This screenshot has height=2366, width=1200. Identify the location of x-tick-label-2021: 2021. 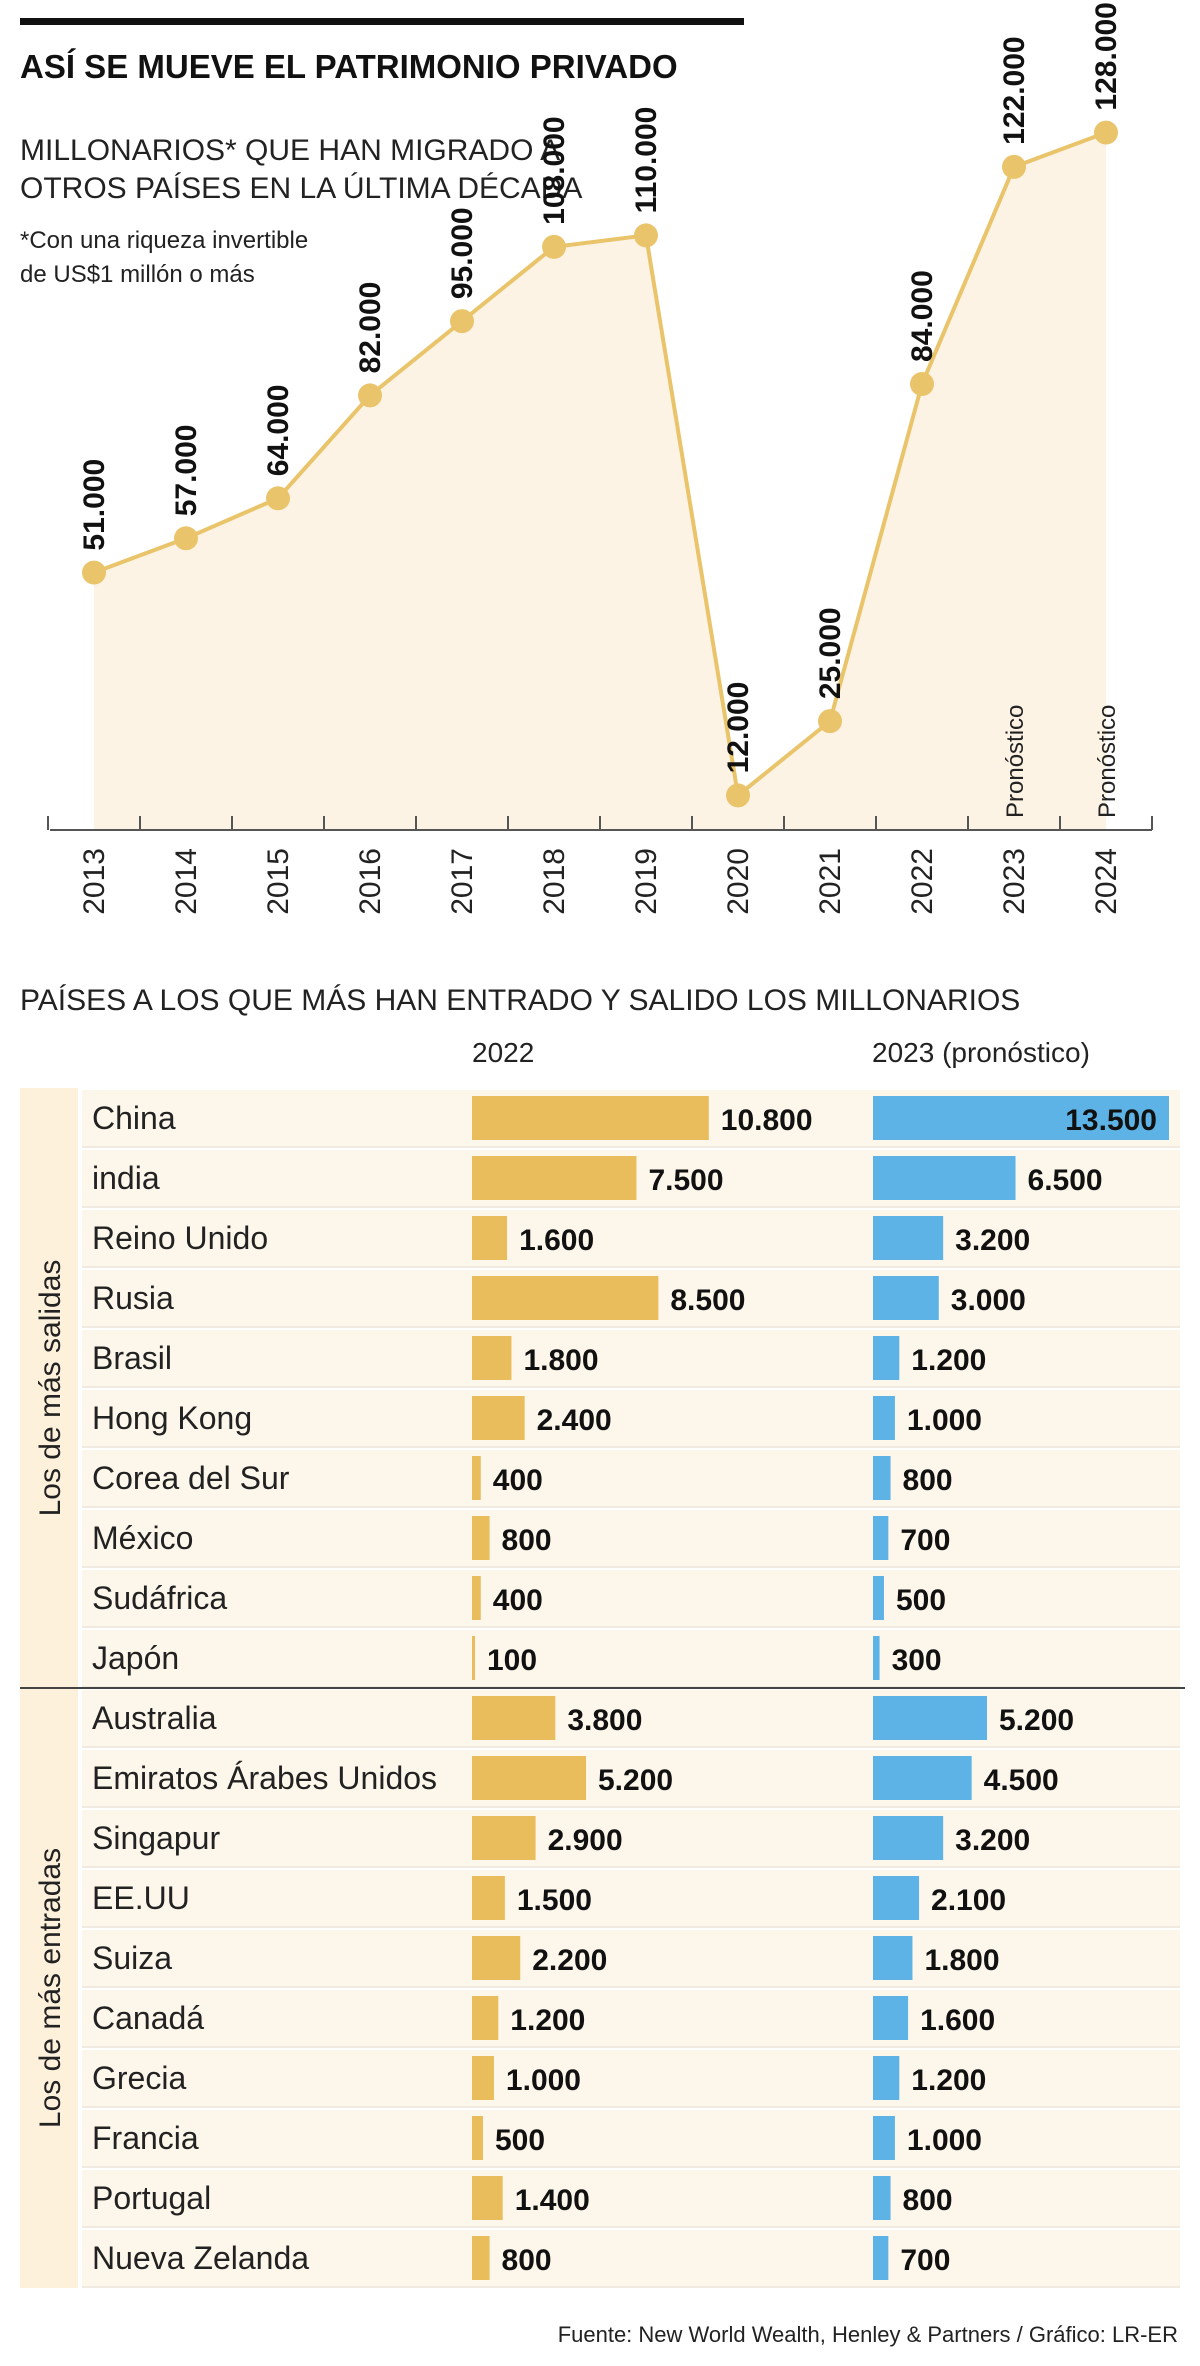
(830, 881).